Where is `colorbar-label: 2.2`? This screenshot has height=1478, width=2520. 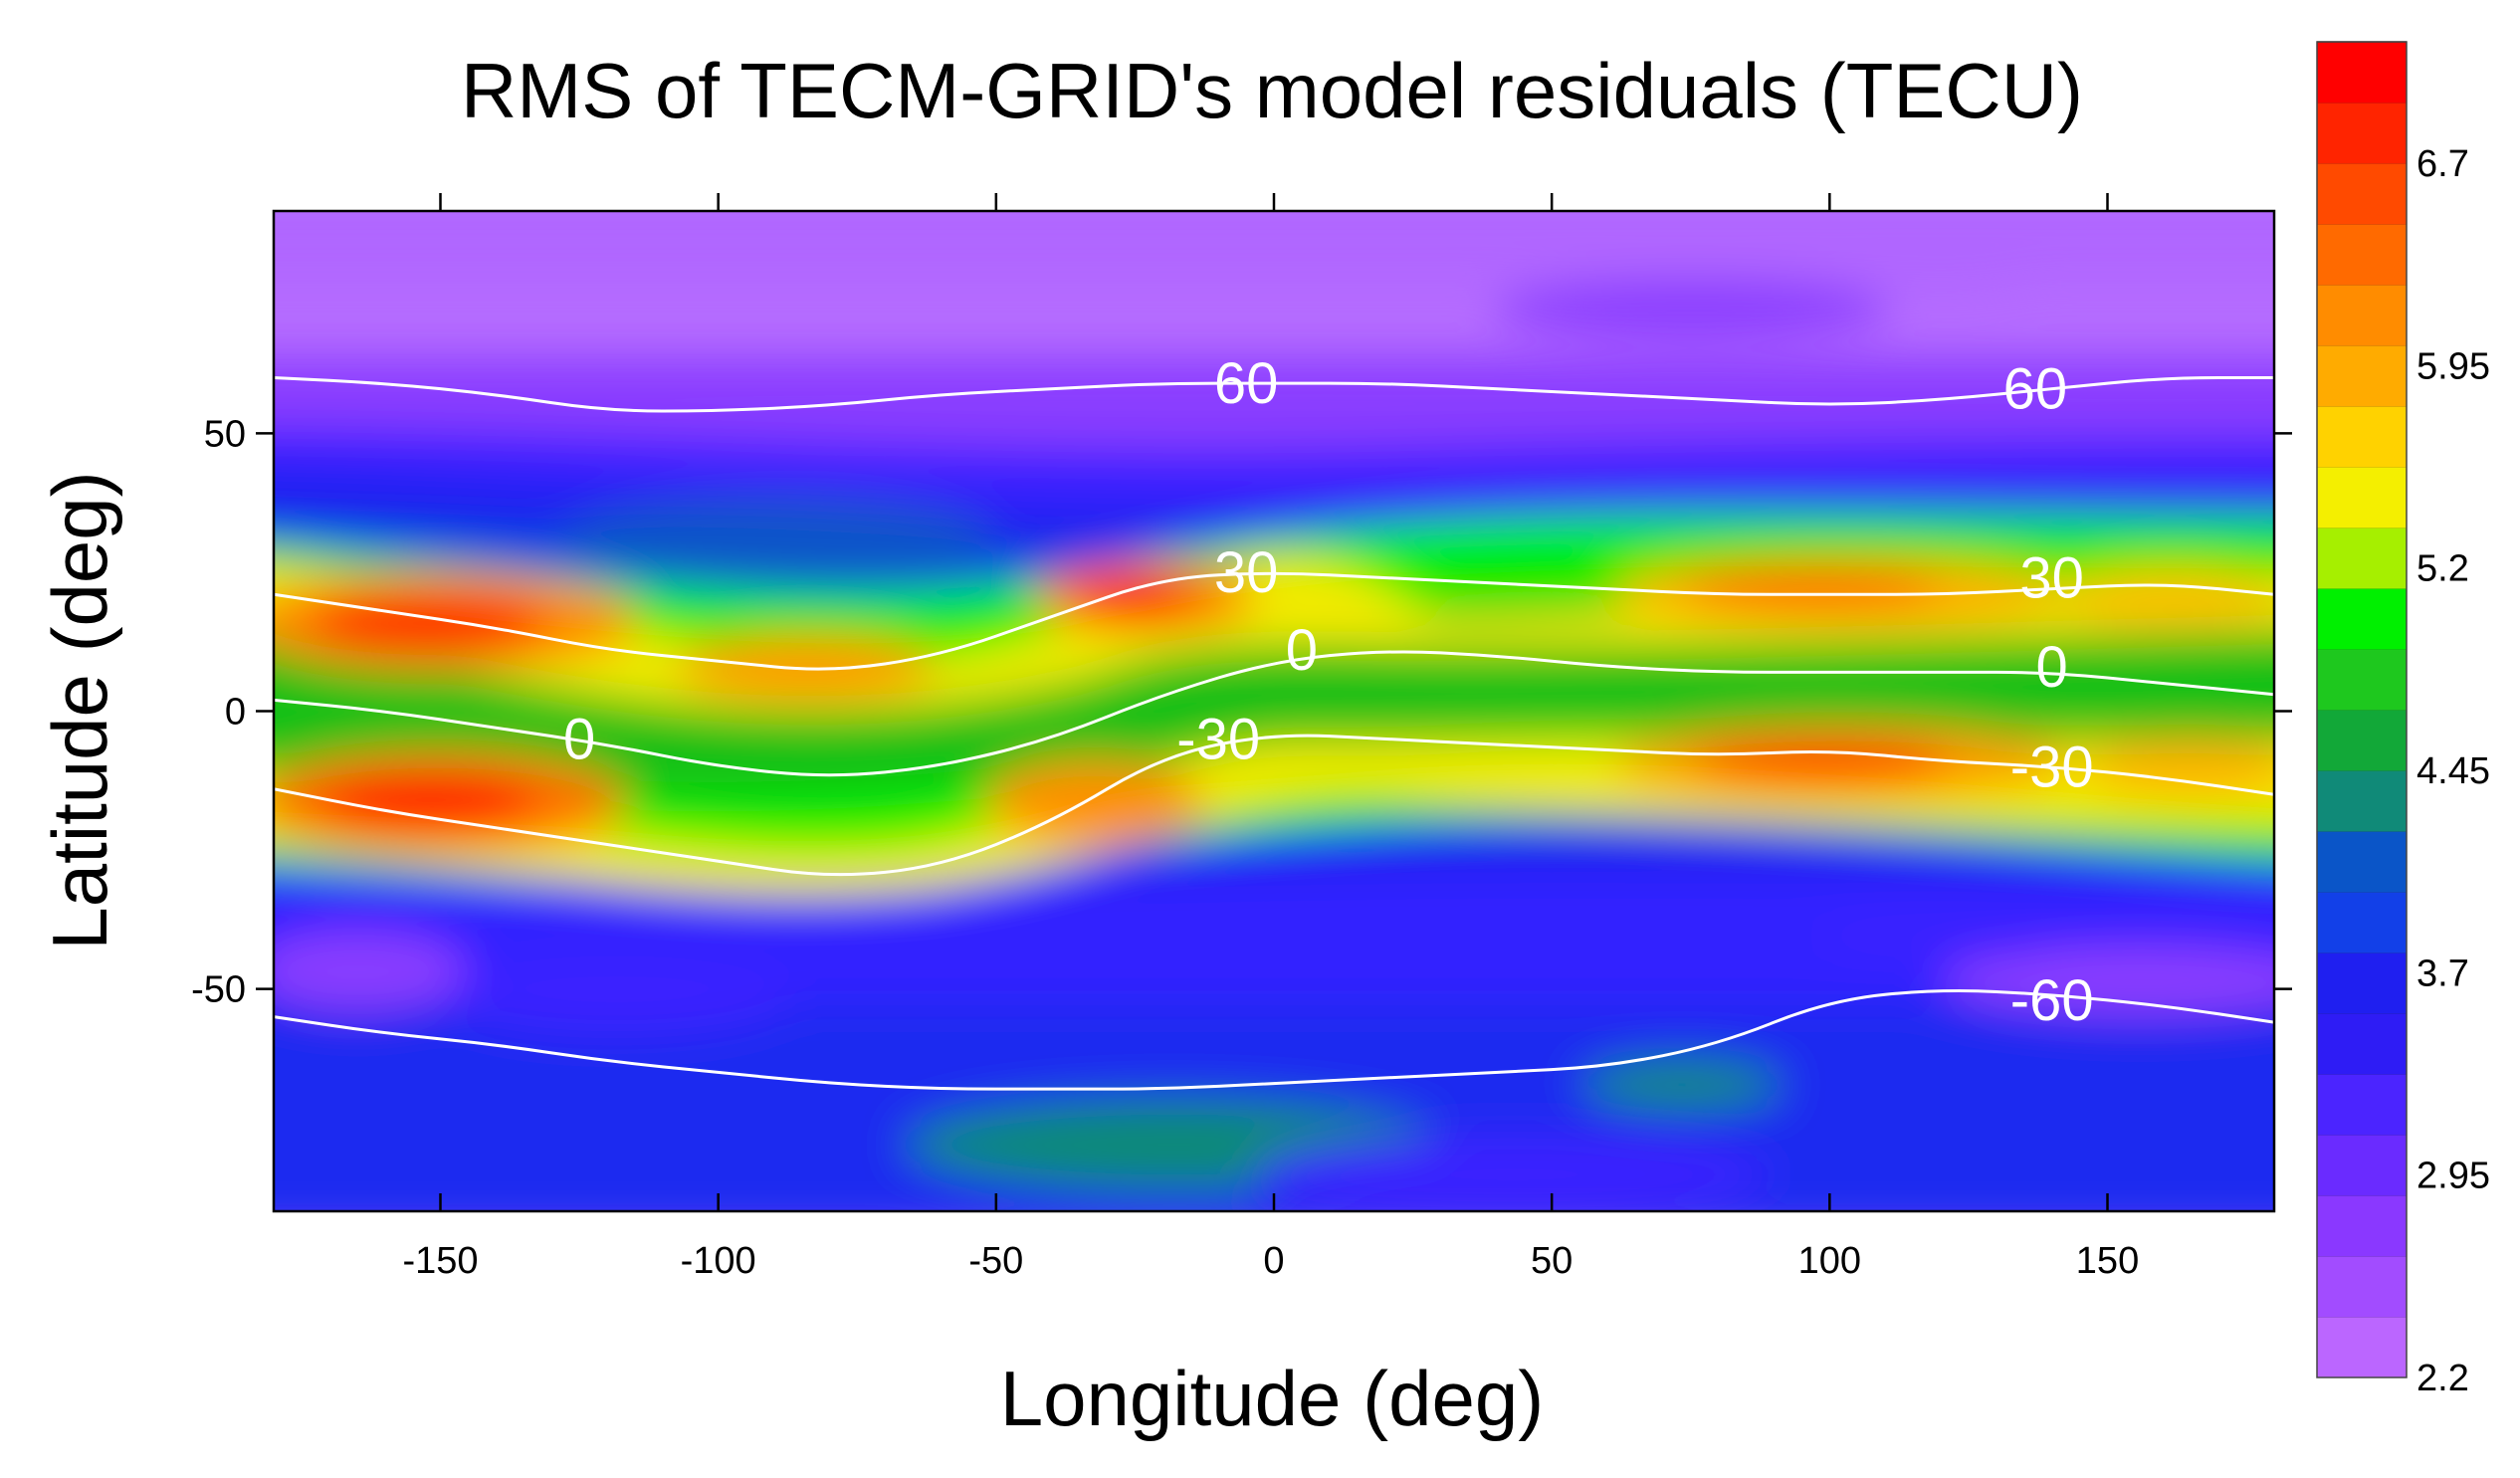 colorbar-label: 2.2 is located at coordinates (2442, 1379).